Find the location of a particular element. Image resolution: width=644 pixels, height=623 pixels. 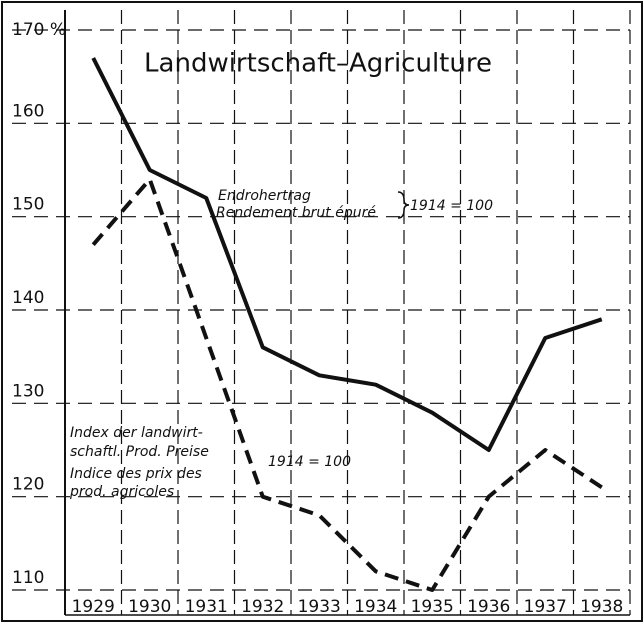

chart-title: Landwirtschaft–Agriculture is located at coordinates (318, 64).